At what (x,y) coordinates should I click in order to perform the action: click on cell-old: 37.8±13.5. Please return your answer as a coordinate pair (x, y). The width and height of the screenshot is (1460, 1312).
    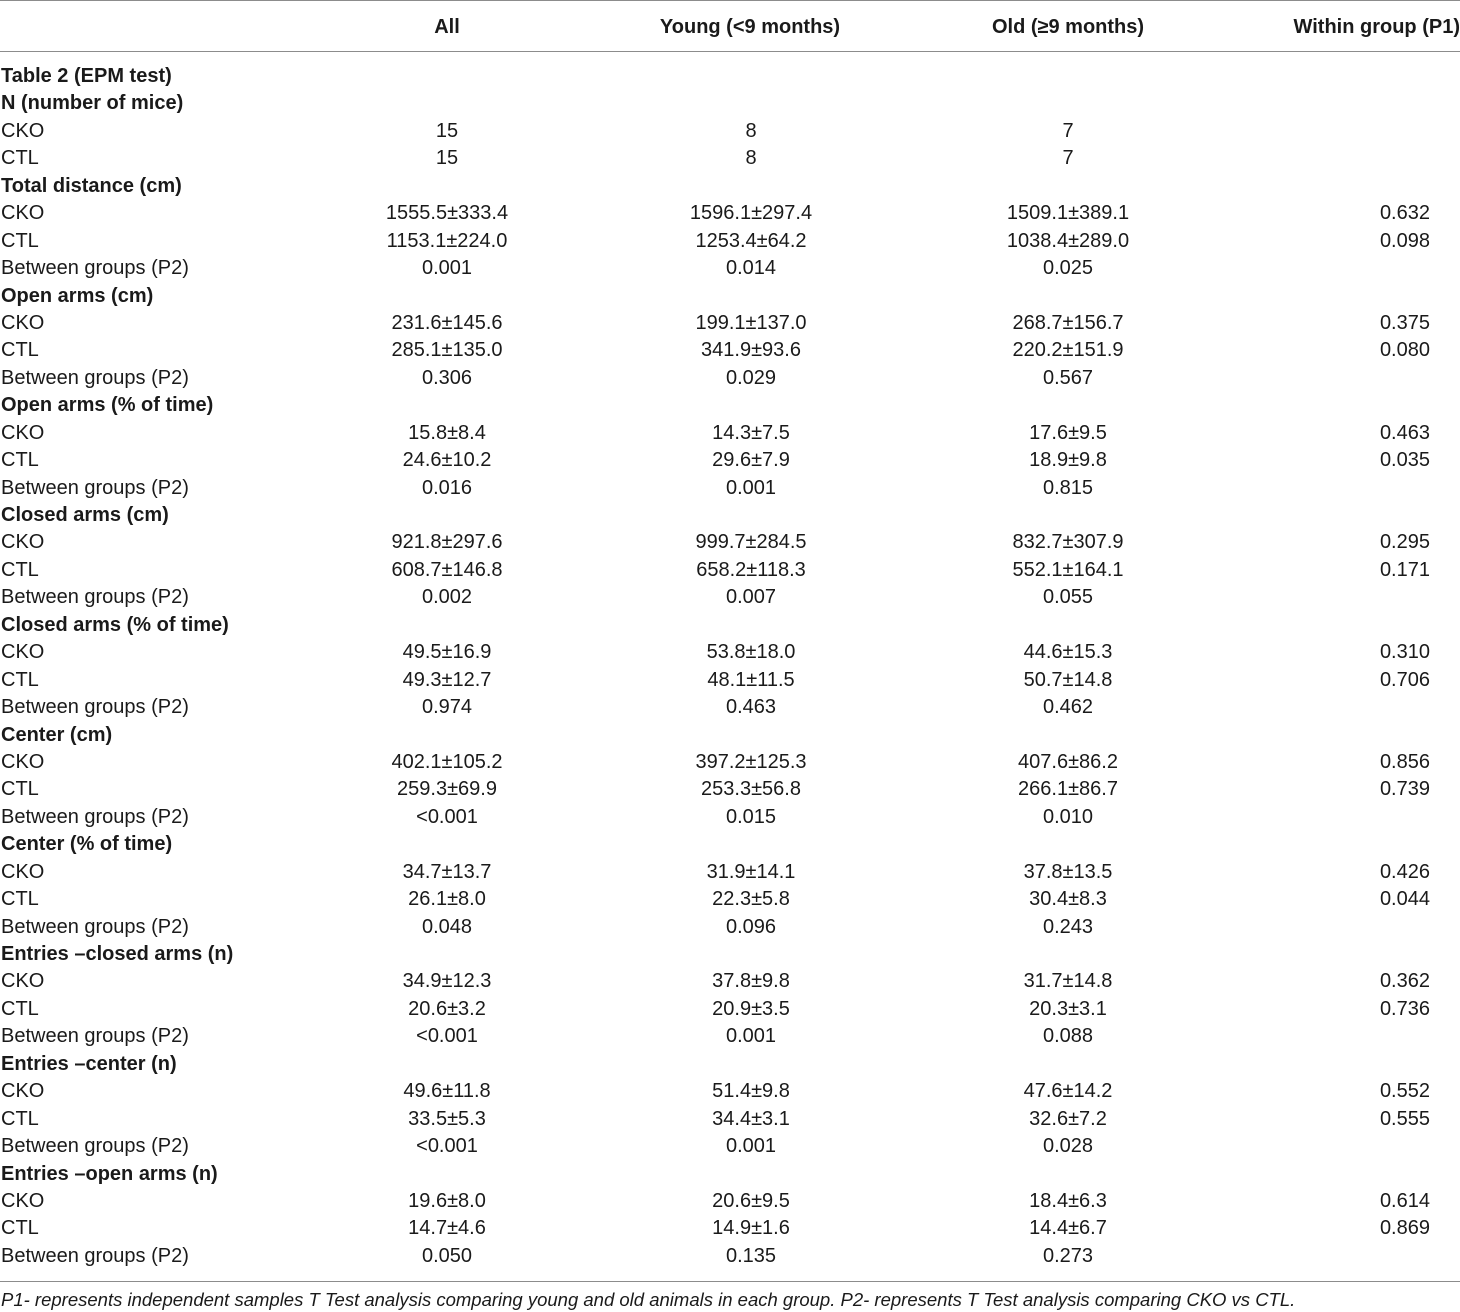
    Looking at the image, I should click on (1068, 871).